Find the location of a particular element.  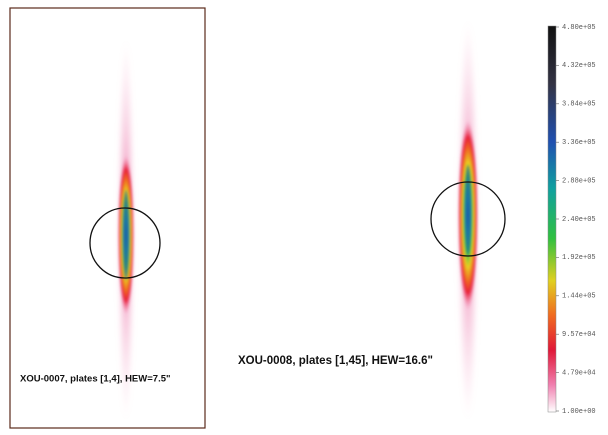

colorbar-label: 1.44e+05 is located at coordinates (579, 297).